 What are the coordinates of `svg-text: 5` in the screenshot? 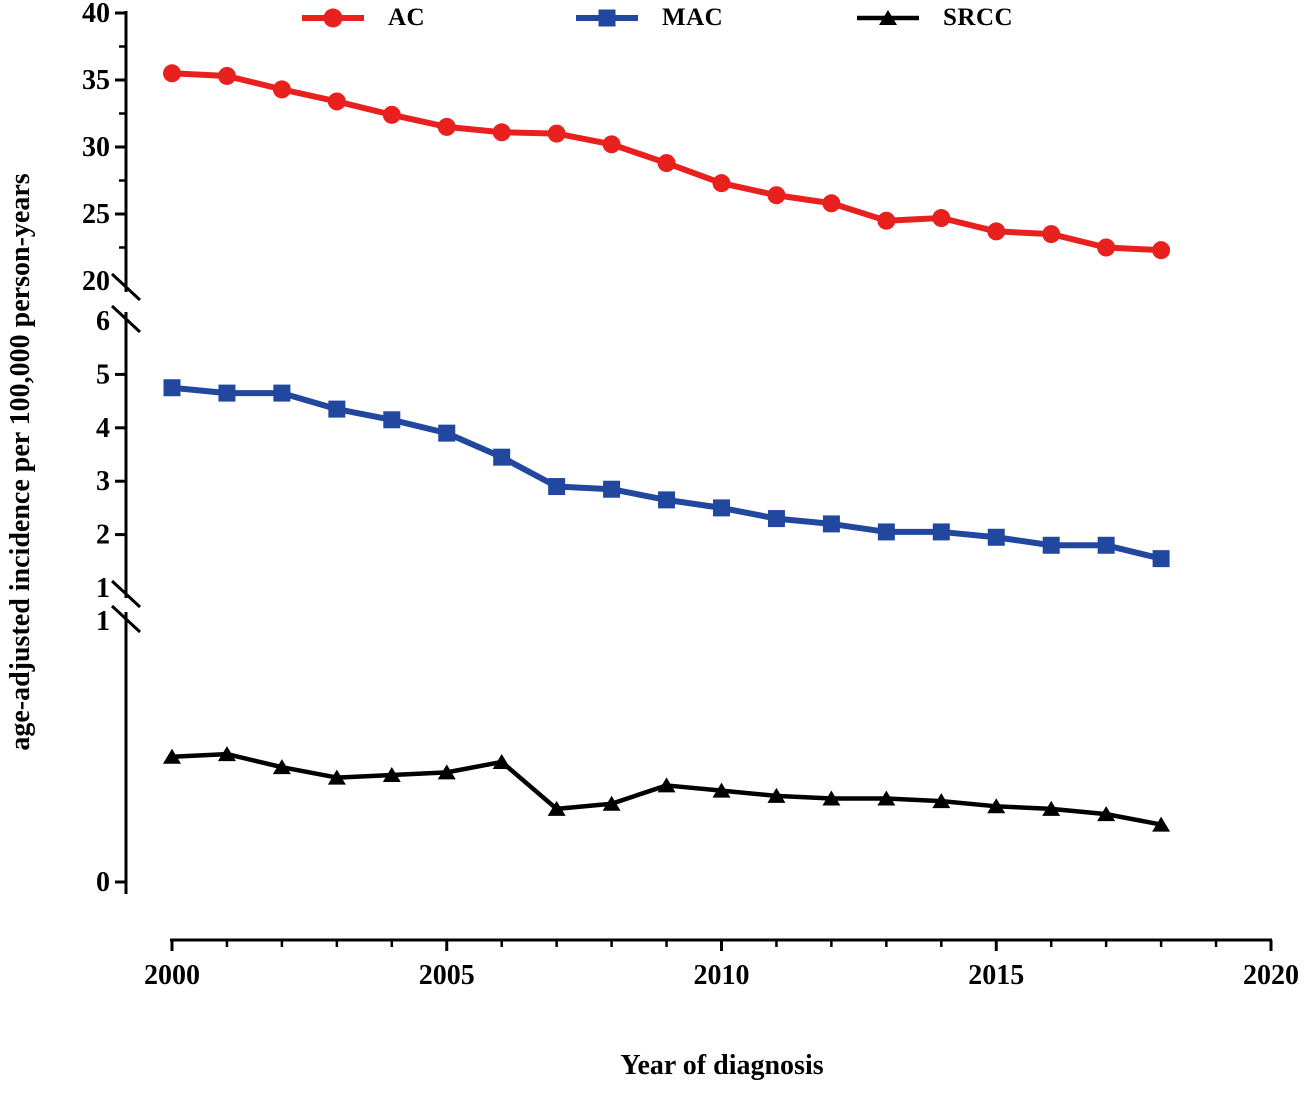 It's located at (103, 374).